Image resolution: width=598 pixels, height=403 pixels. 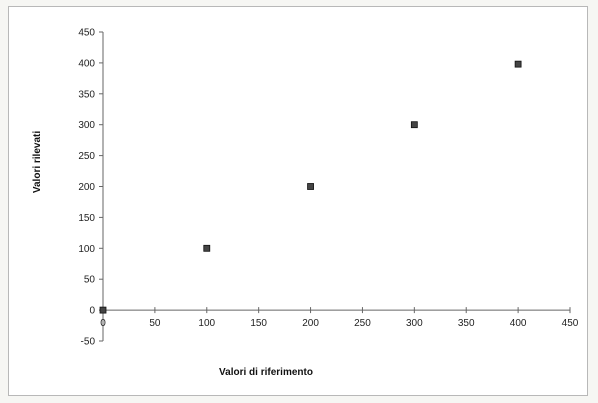 What do you see at coordinates (37, 162) in the screenshot?
I see `y-axis-title: Valori rilevati` at bounding box center [37, 162].